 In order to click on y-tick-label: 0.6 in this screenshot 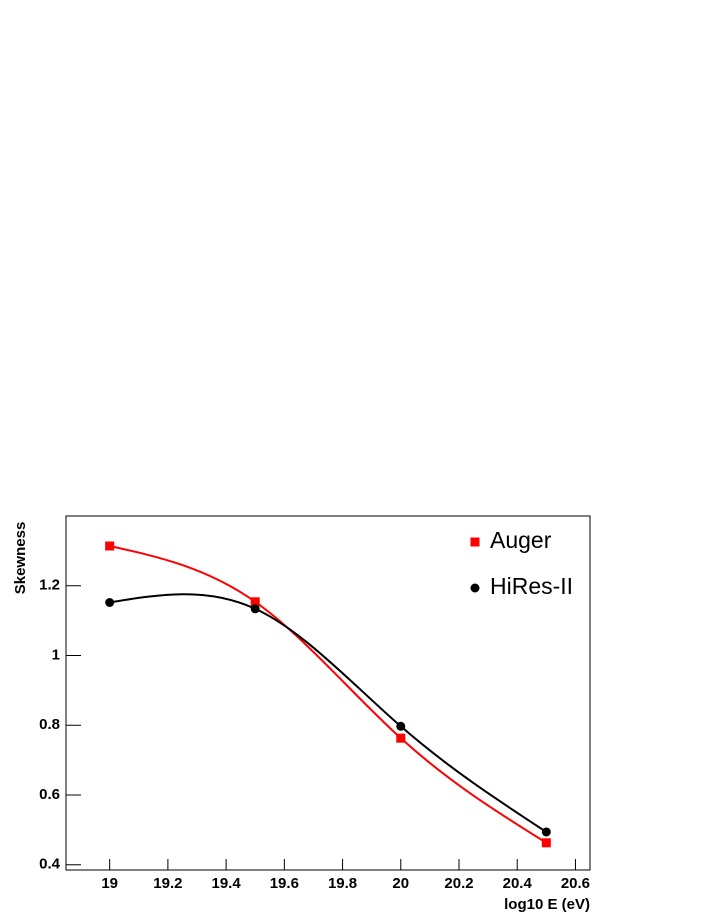, I will do `click(49, 794)`.